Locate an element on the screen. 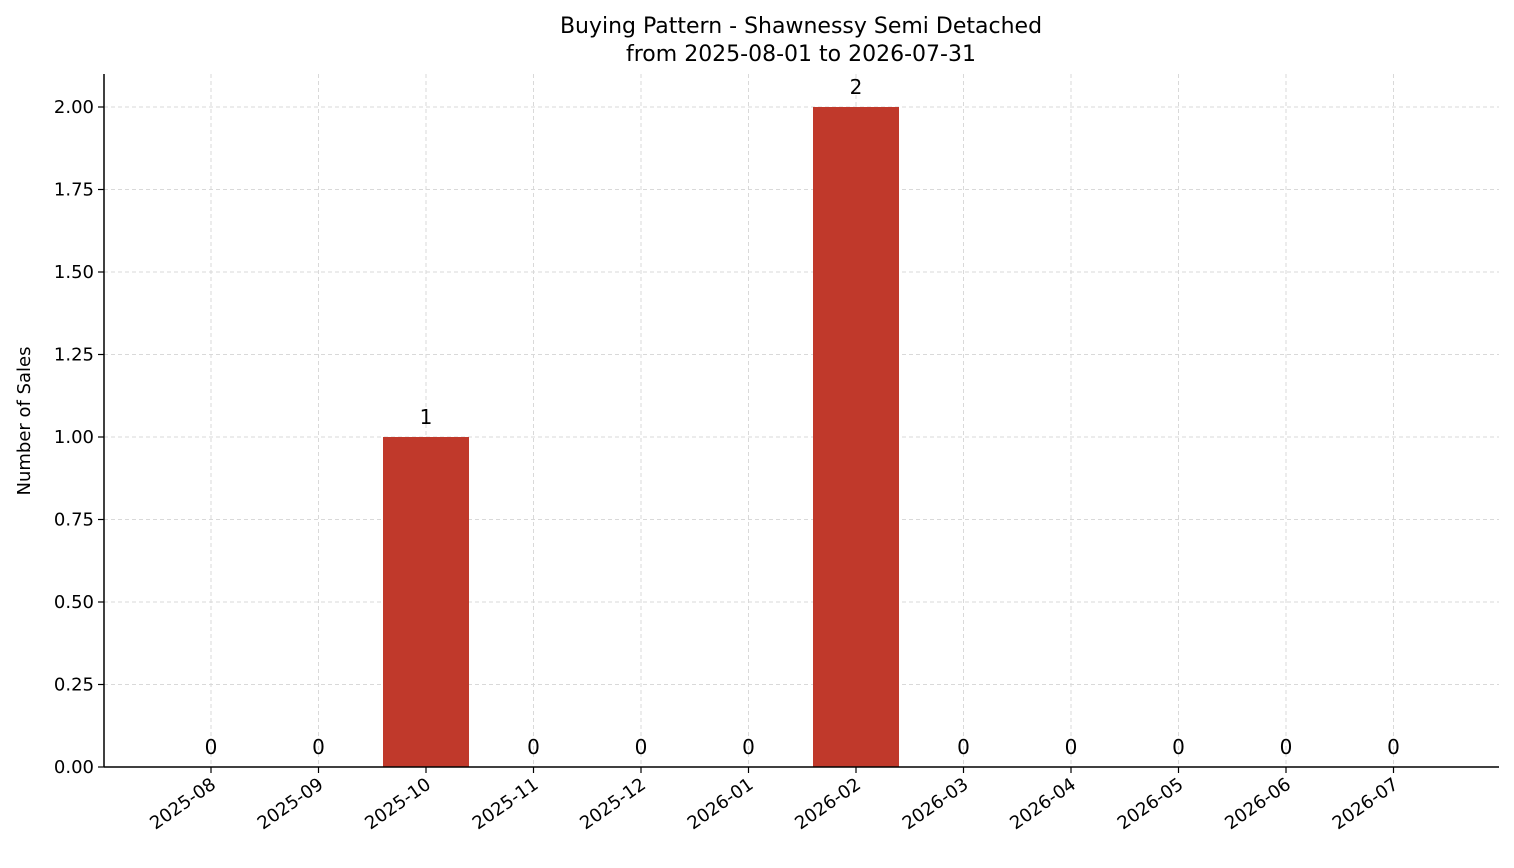 Image resolution: width=1514 pixels, height=868 pixels. data-label: 2 is located at coordinates (856, 87).